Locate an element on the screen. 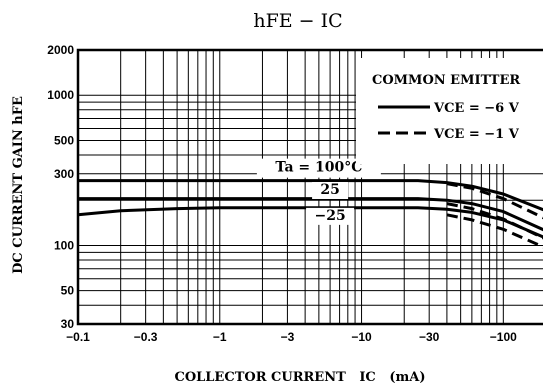  legend-box is located at coordinates (449, 111).